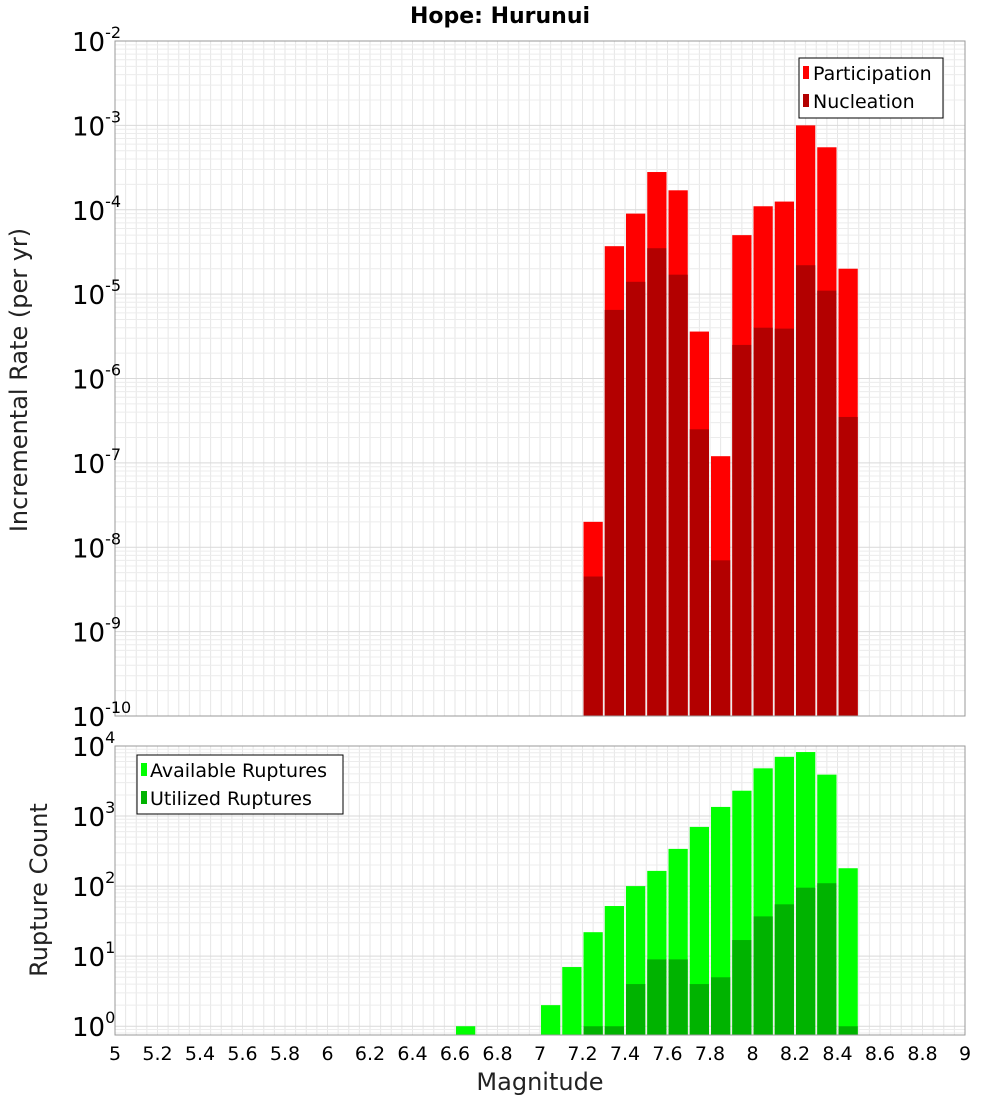  What do you see at coordinates (880, 1054) in the screenshot?
I see `x-tick-label: 8.6` at bounding box center [880, 1054].